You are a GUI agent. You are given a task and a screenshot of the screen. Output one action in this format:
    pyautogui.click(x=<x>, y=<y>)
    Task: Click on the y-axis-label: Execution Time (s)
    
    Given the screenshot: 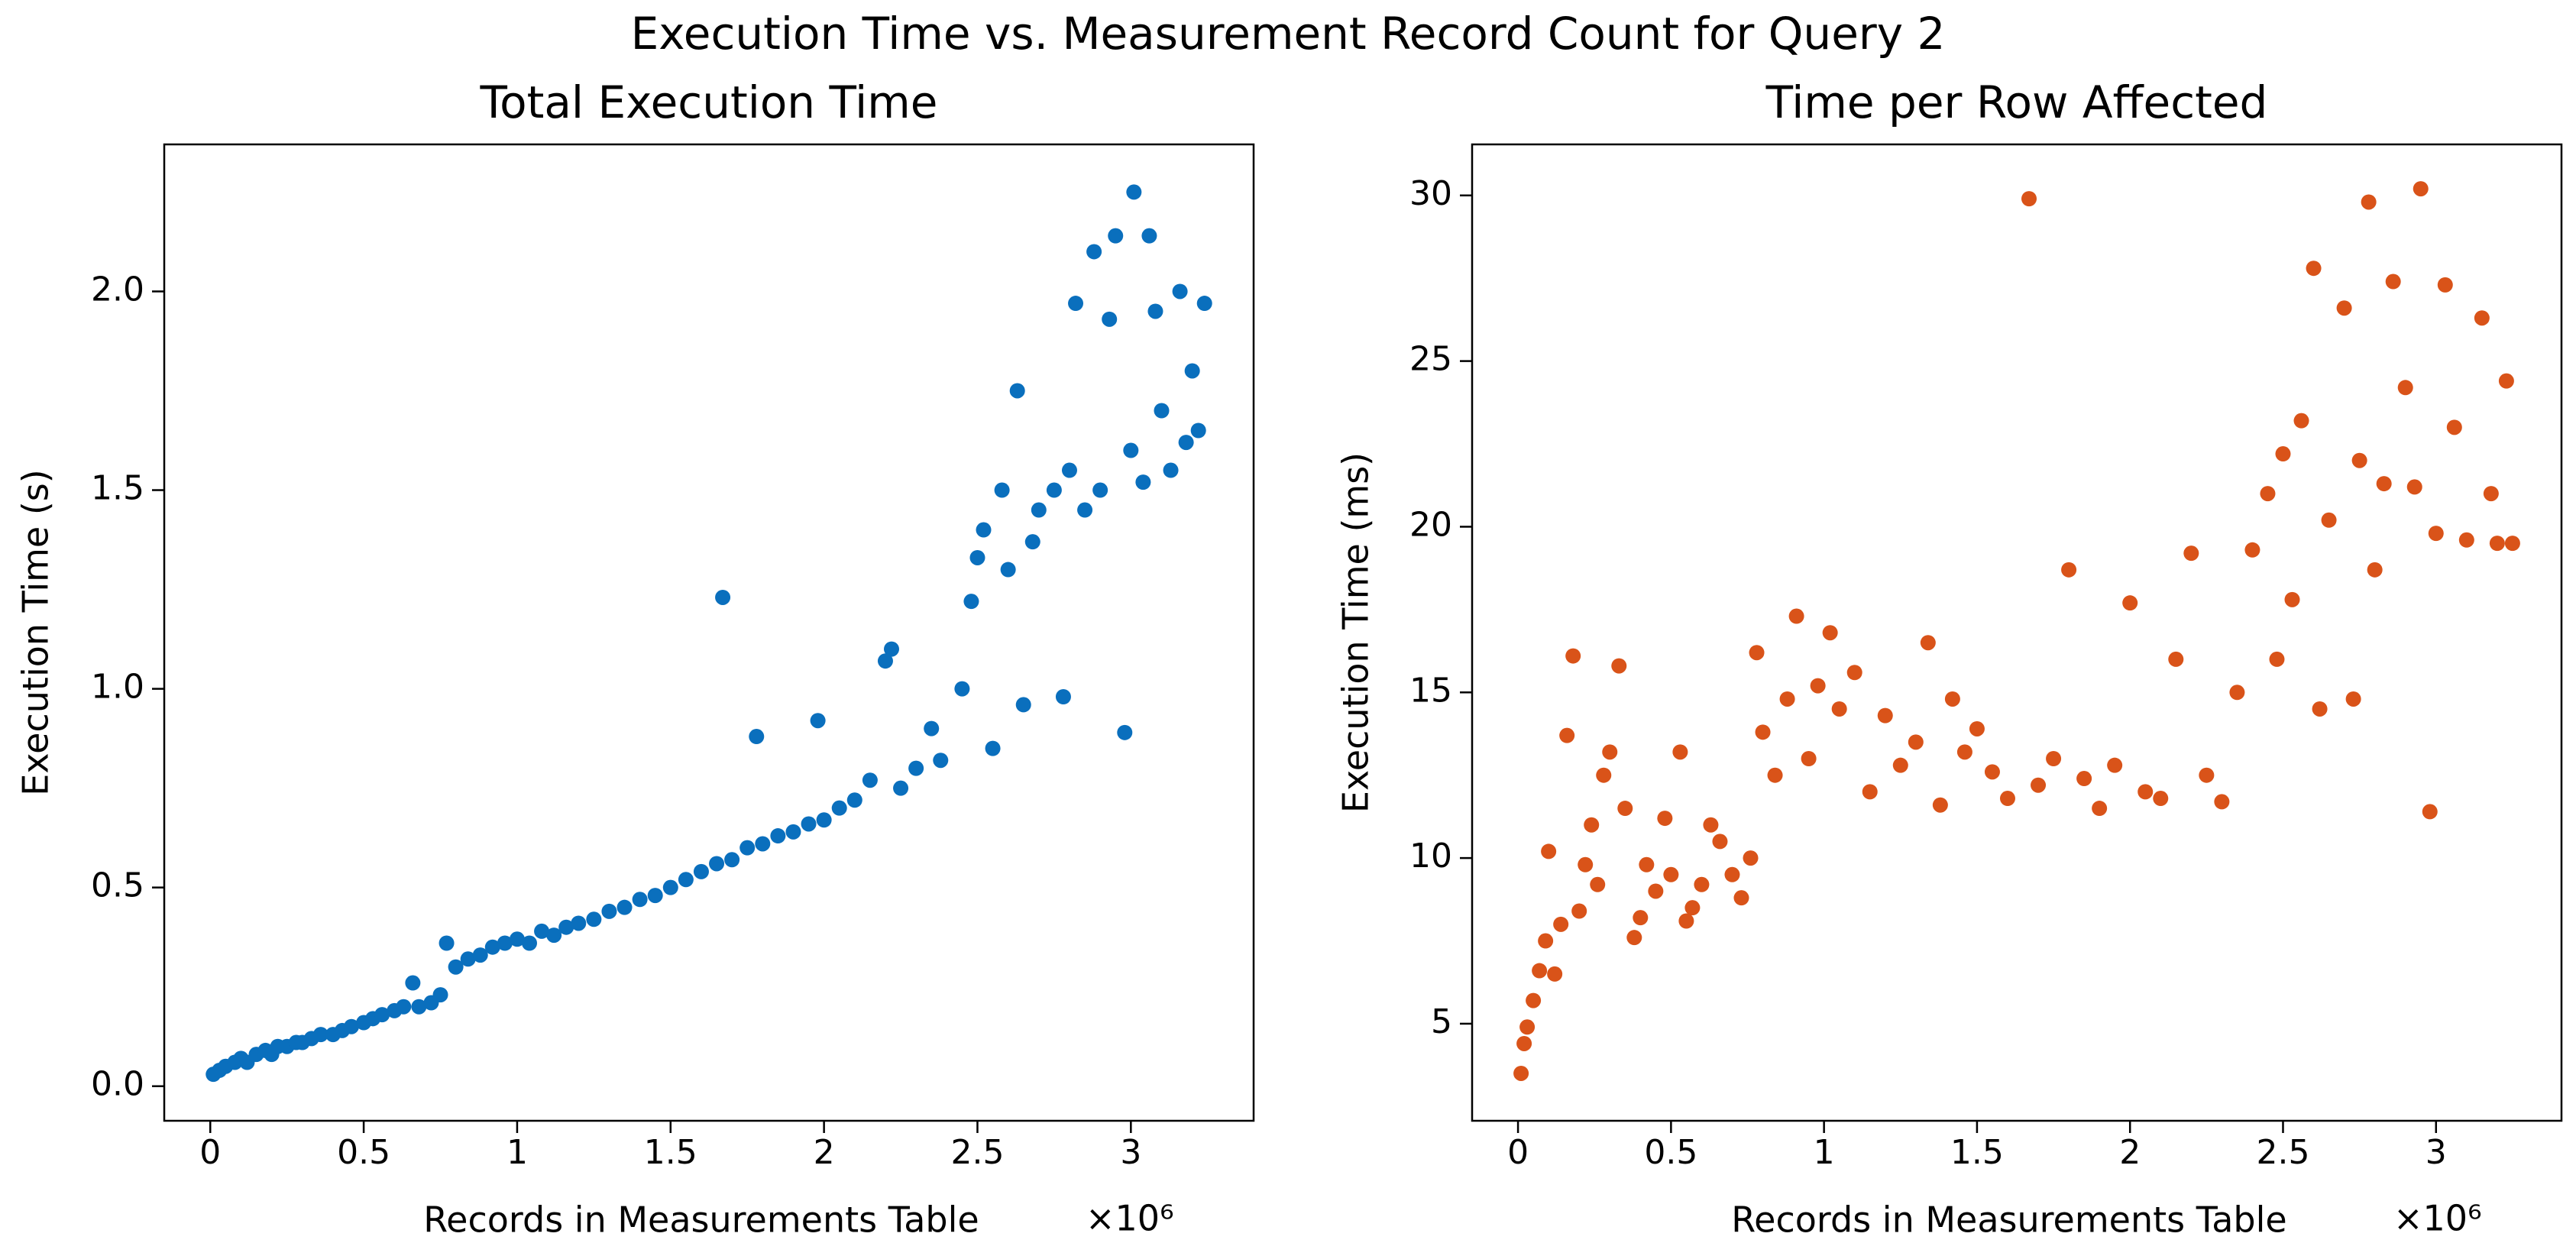 What is the action you would take?
    pyautogui.click(x=36, y=632)
    